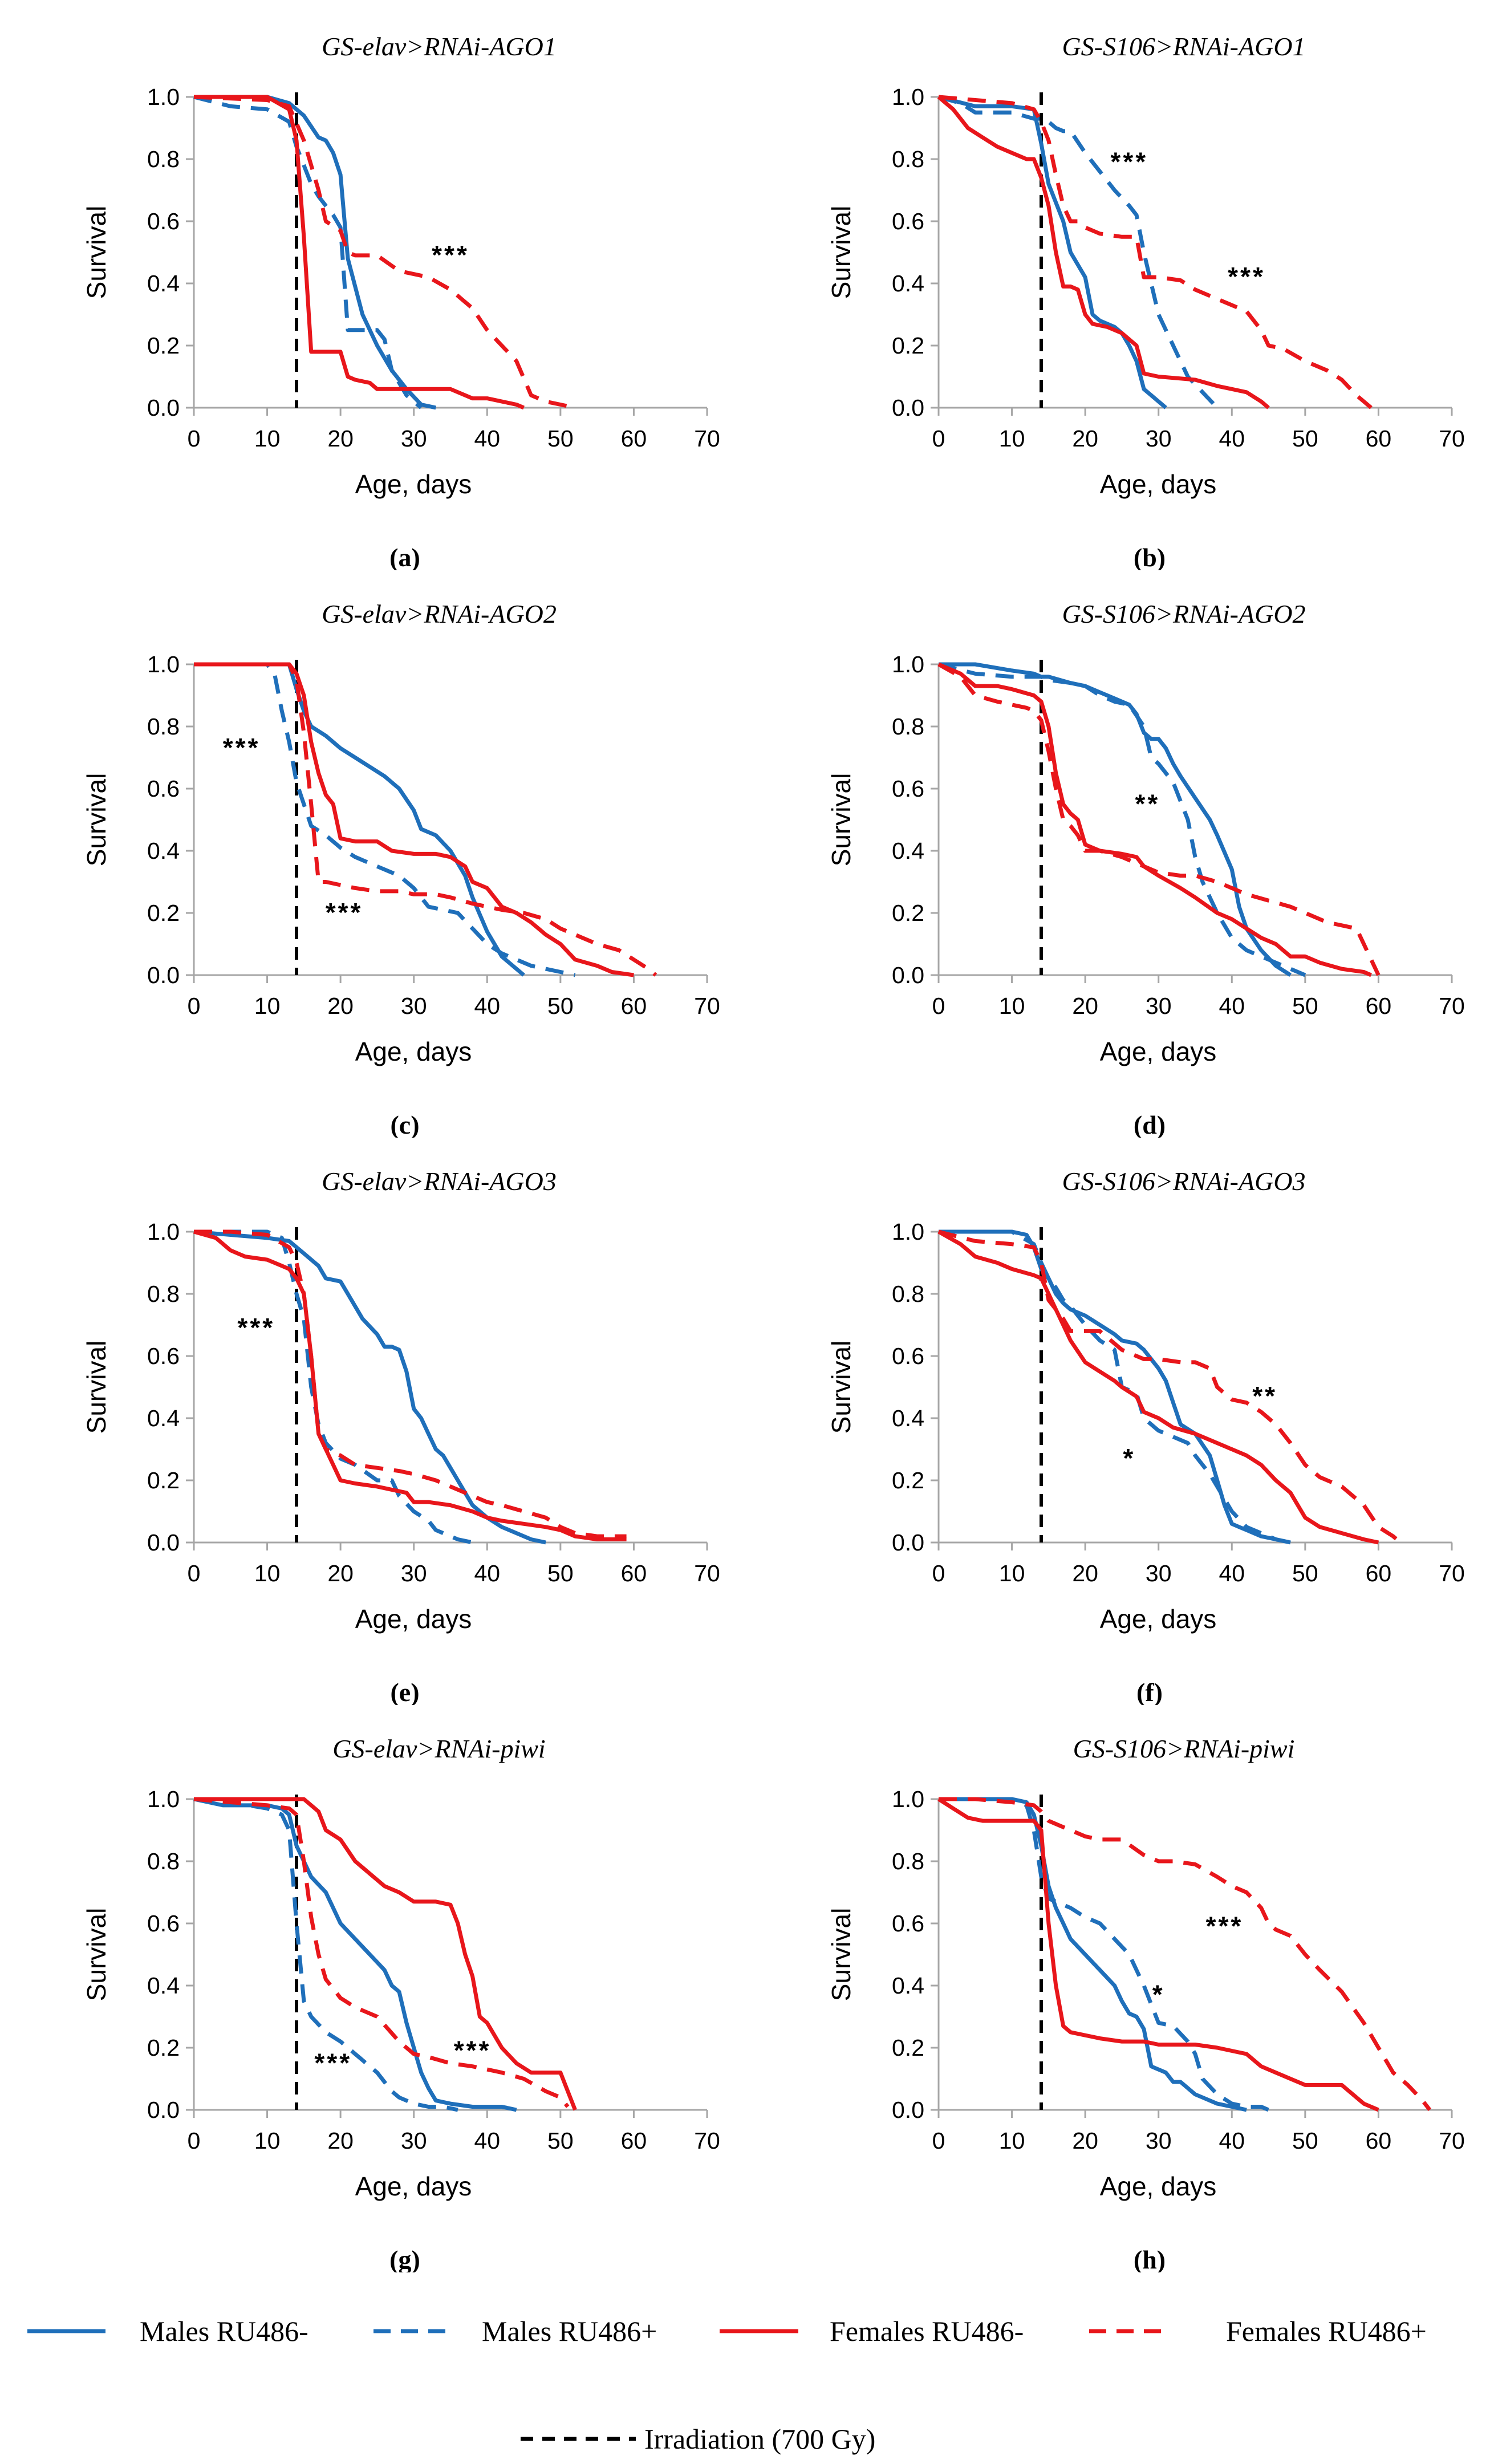  I want to click on significance-annotation: **, so click(1264, 1396).